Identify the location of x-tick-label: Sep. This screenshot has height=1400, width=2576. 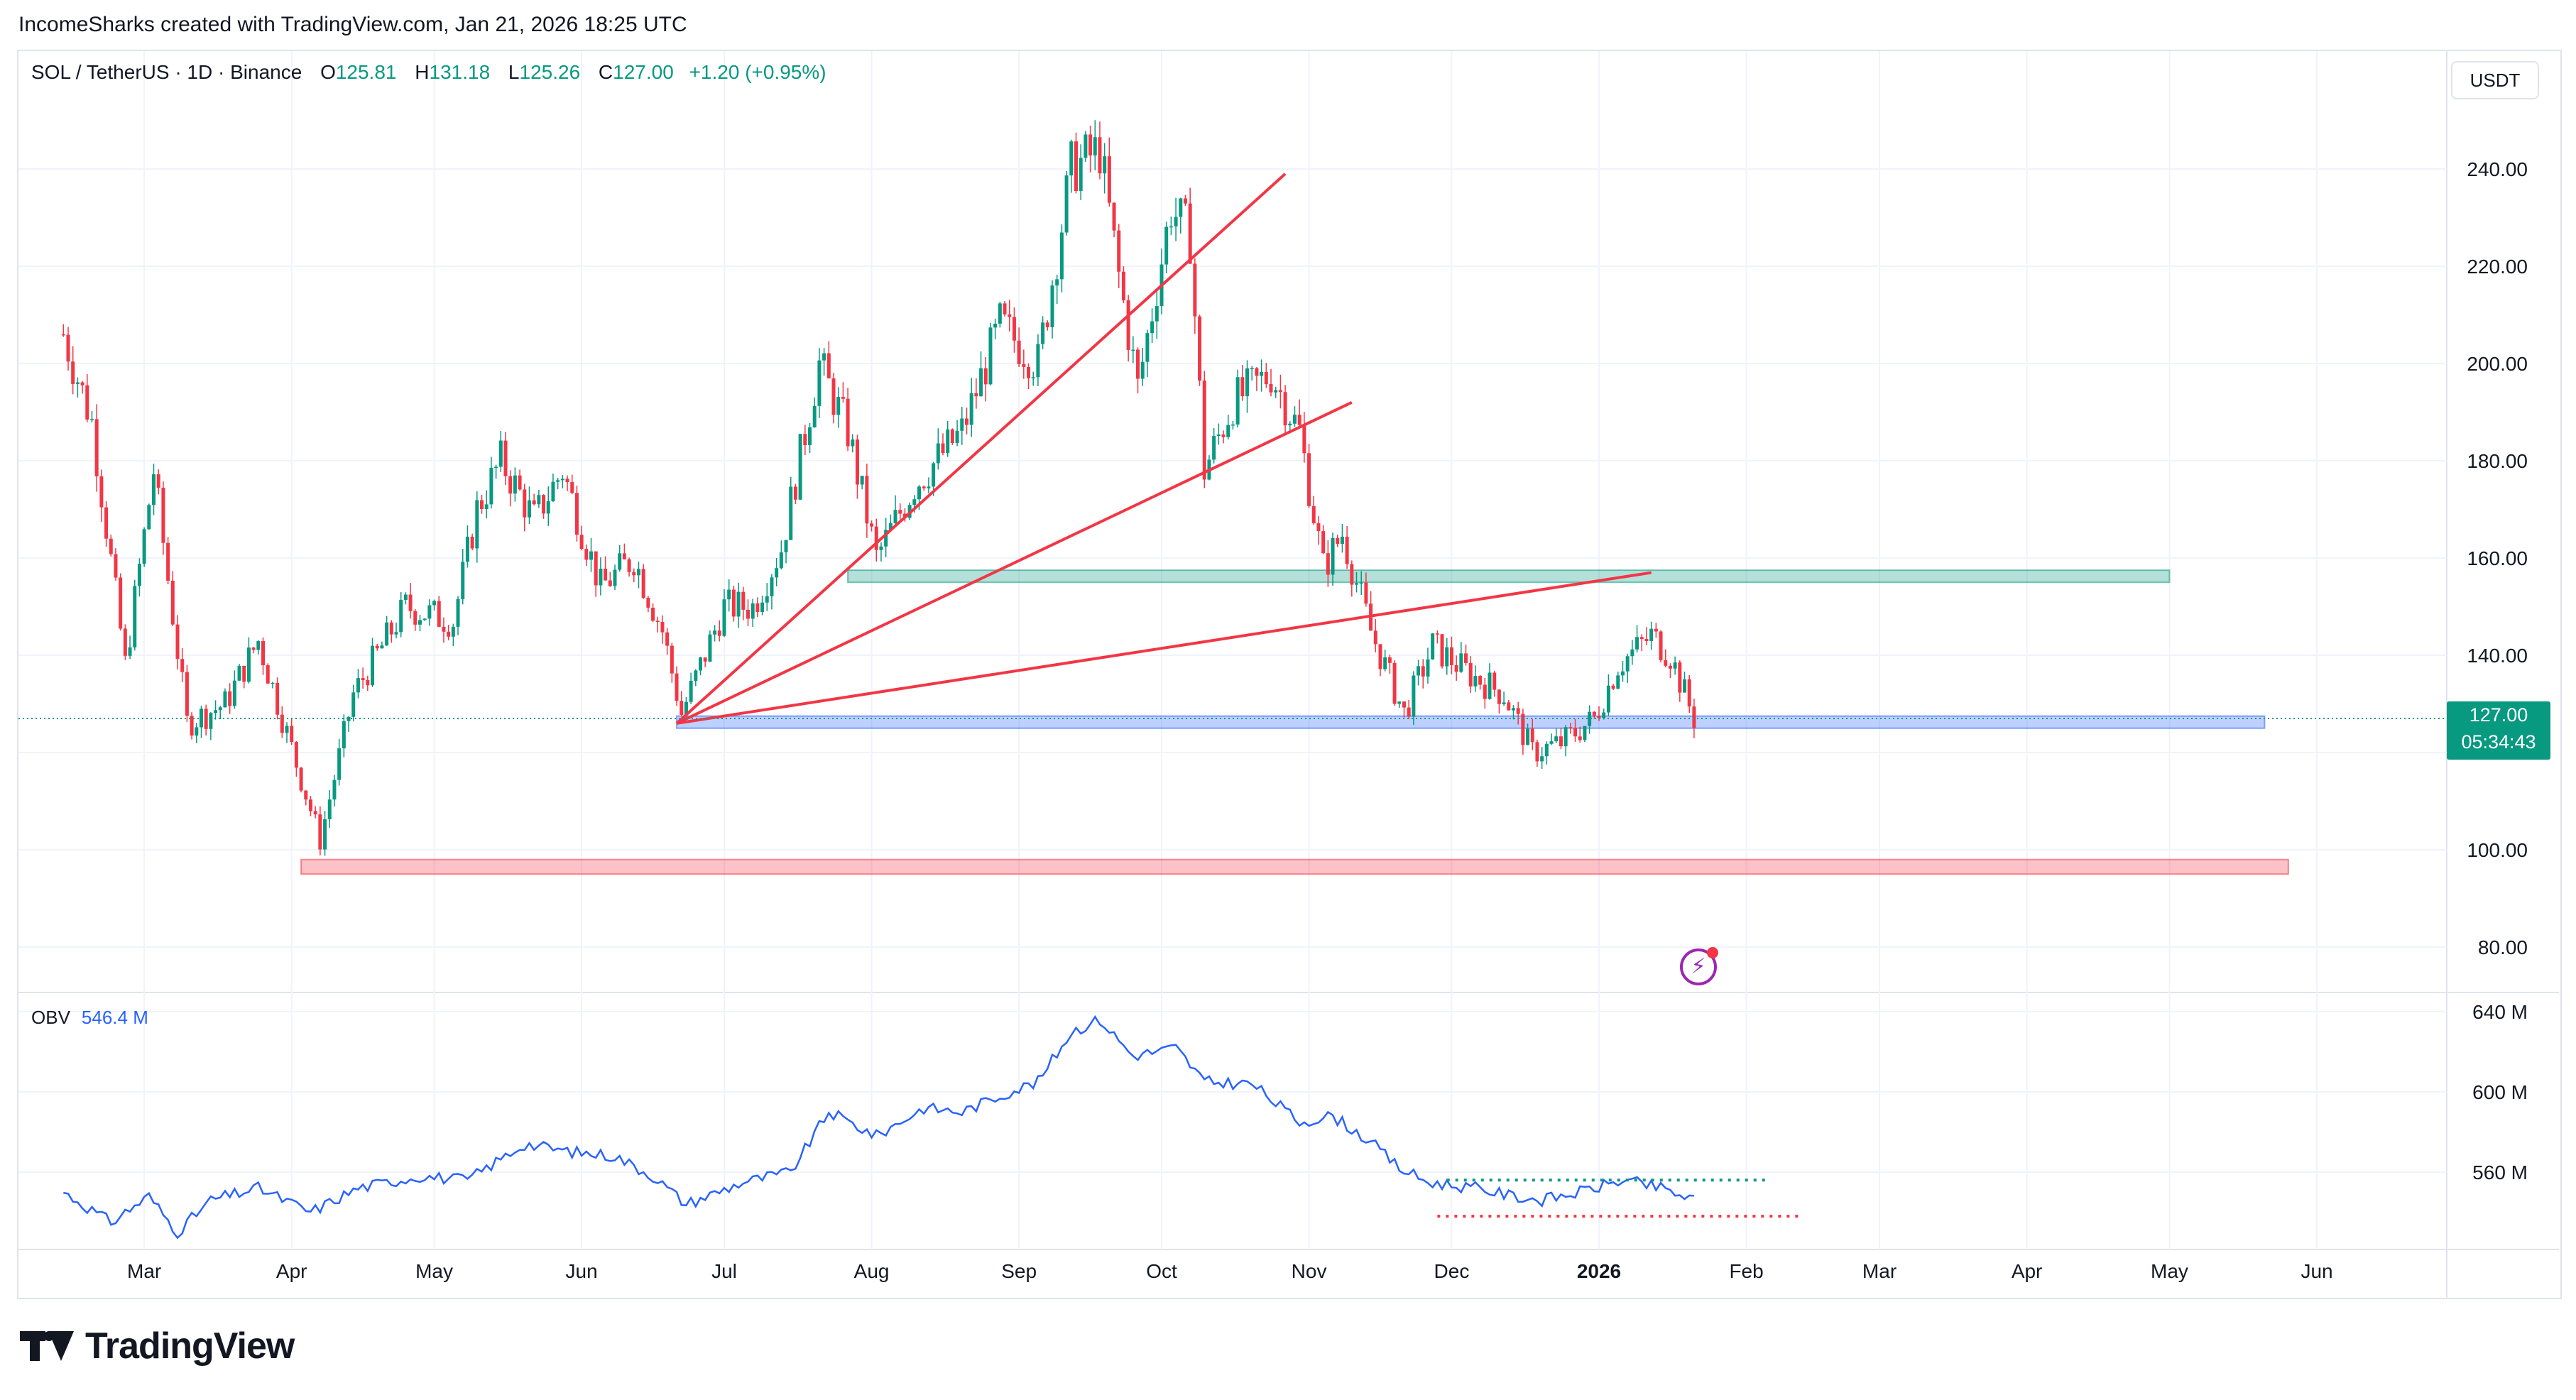
(1019, 1271).